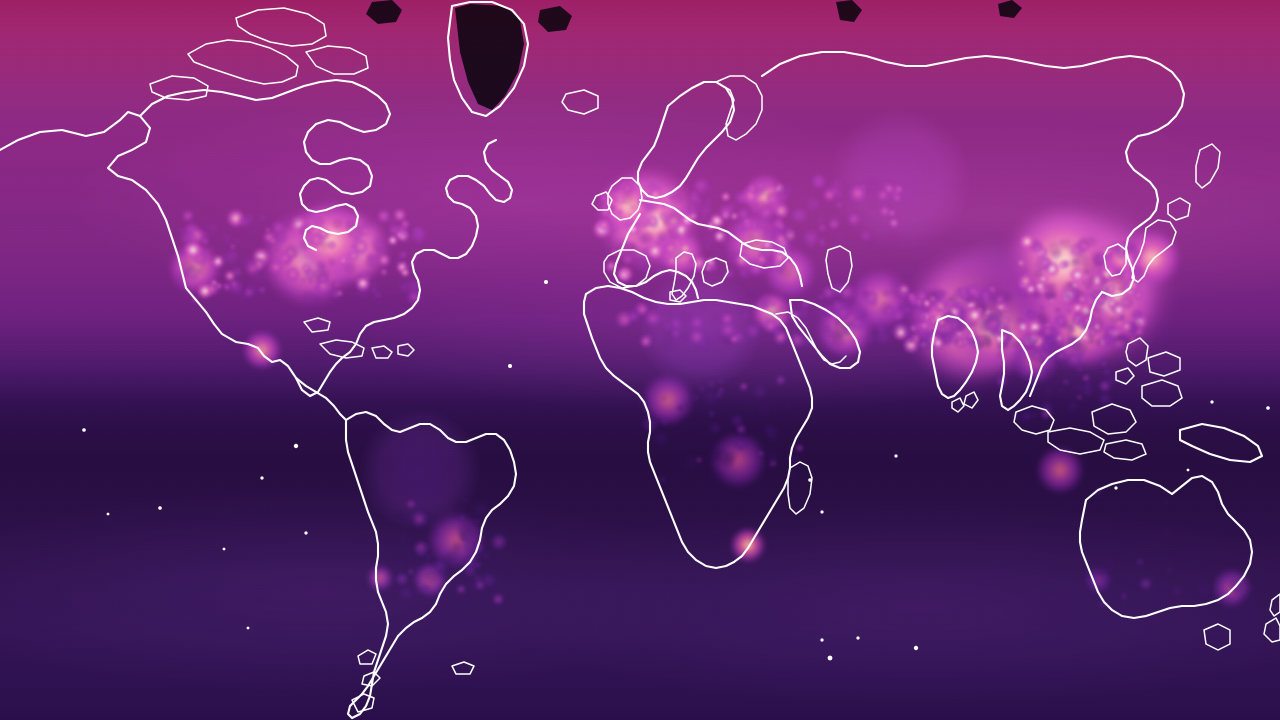 This screenshot has width=1280, height=720. Describe the element at coordinates (694, 55) in the screenshot. I see `nodata-patches` at that location.